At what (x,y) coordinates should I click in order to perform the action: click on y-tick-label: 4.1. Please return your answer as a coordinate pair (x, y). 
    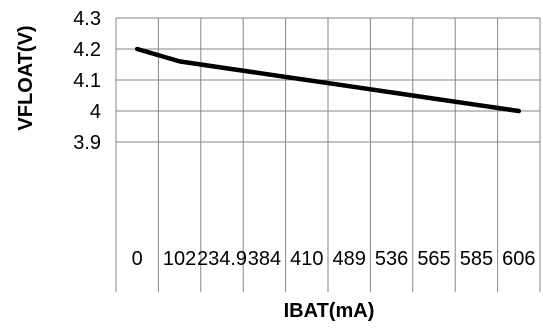
    Looking at the image, I should click on (87, 81).